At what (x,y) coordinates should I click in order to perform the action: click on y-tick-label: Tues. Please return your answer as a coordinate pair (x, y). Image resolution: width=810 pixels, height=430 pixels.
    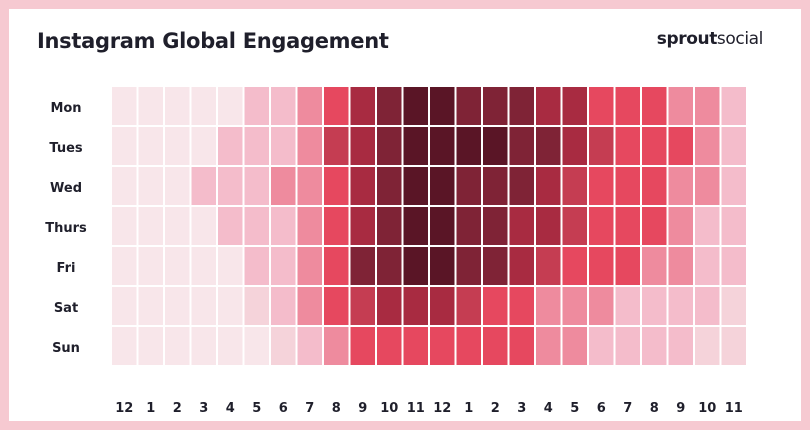
    Looking at the image, I should click on (66, 148).